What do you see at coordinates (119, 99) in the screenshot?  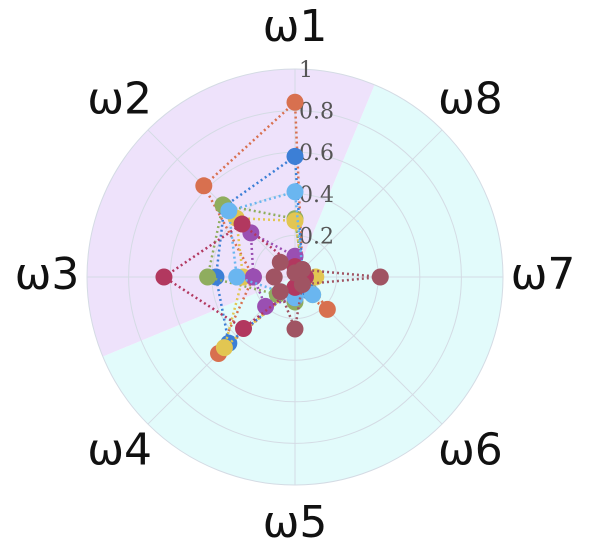 I see `axis-label: ω2` at bounding box center [119, 99].